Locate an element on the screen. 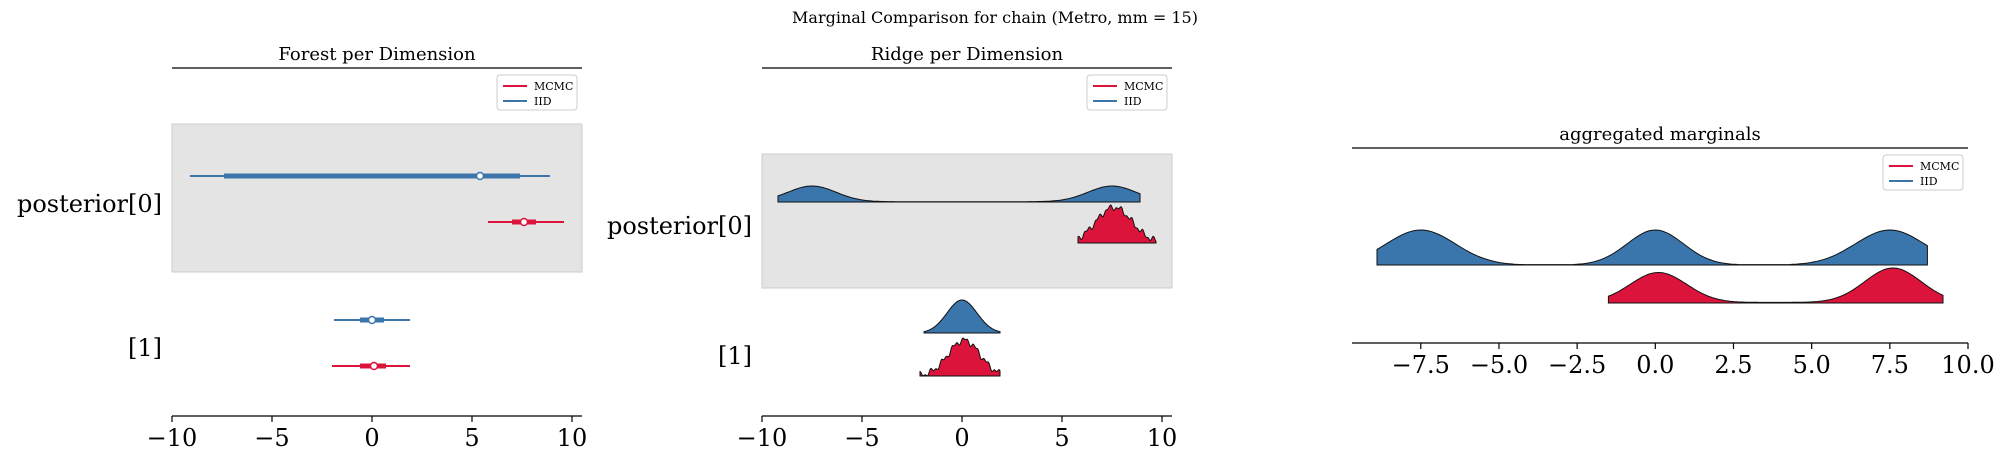 The width and height of the screenshot is (2001, 465). x-tick-label: 7.5 is located at coordinates (1890, 365).